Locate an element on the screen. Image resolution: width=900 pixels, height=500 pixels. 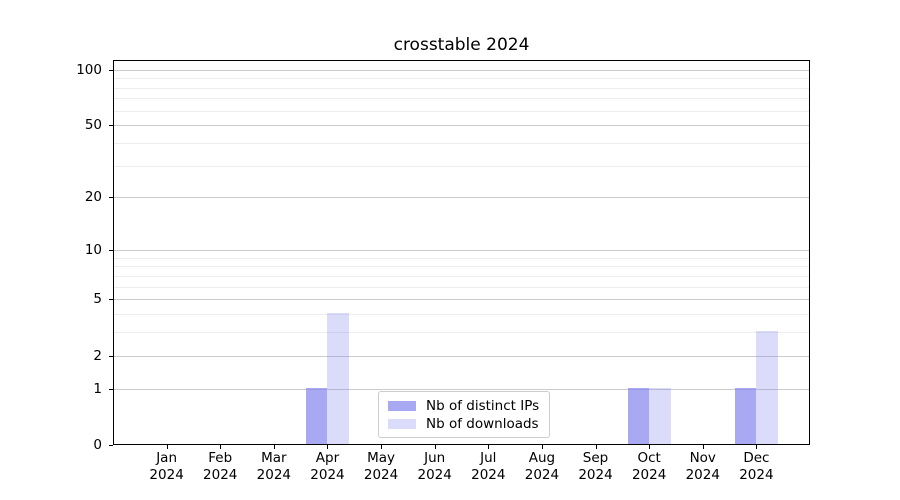
legend-item-distinct-ips: Nb of distinct IPs is located at coordinates (463, 405).